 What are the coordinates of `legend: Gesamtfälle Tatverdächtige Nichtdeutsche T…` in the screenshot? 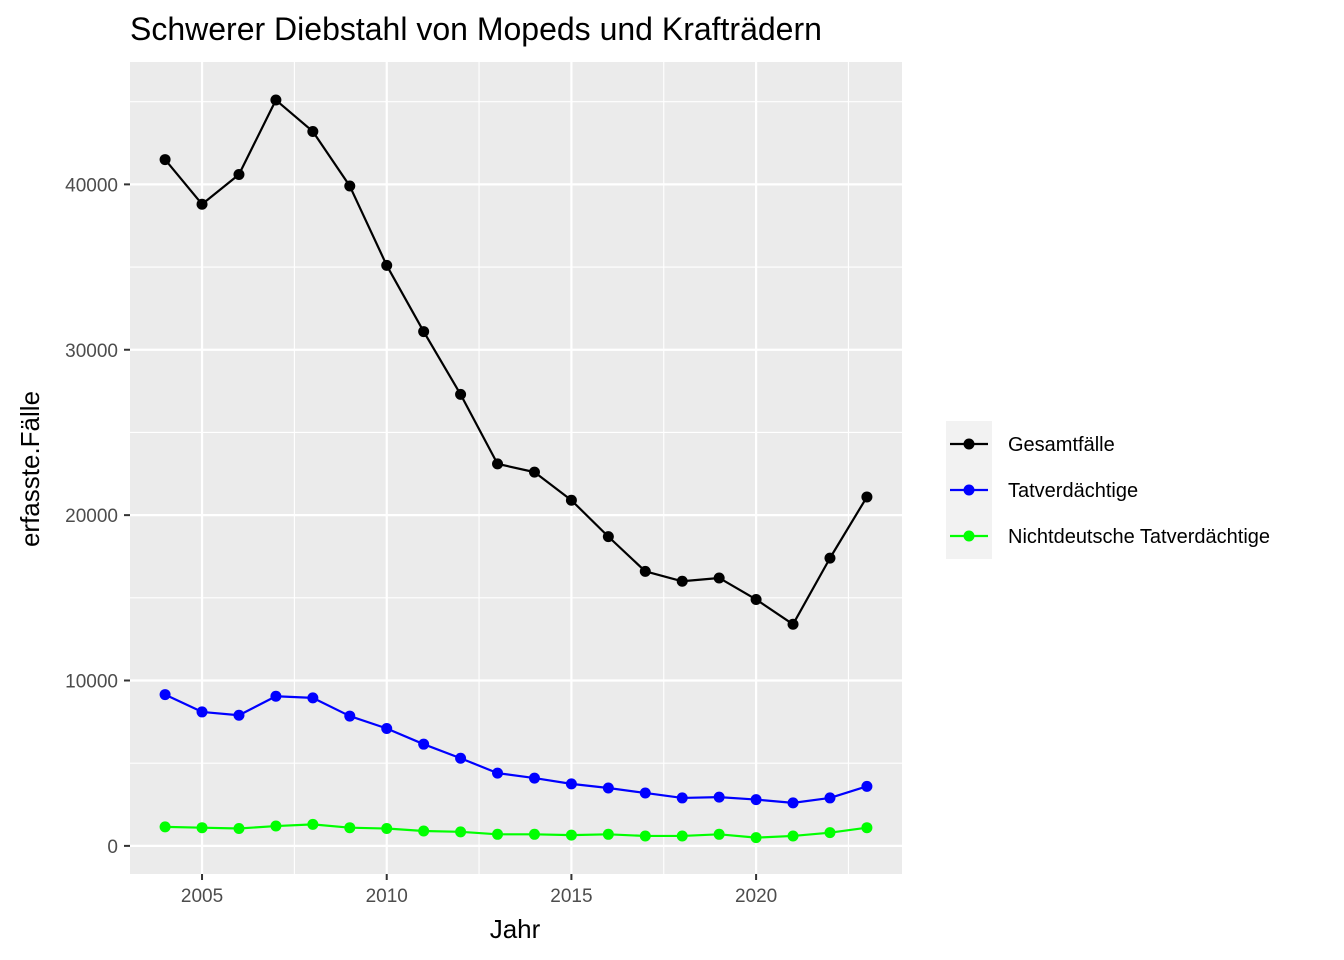 It's located at (1108, 490).